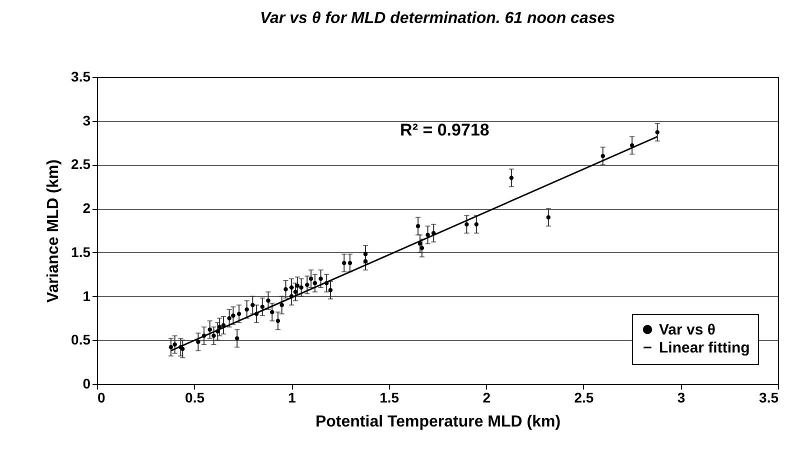 The width and height of the screenshot is (790, 469). I want to click on y-tick-label: 1, so click(86, 296).